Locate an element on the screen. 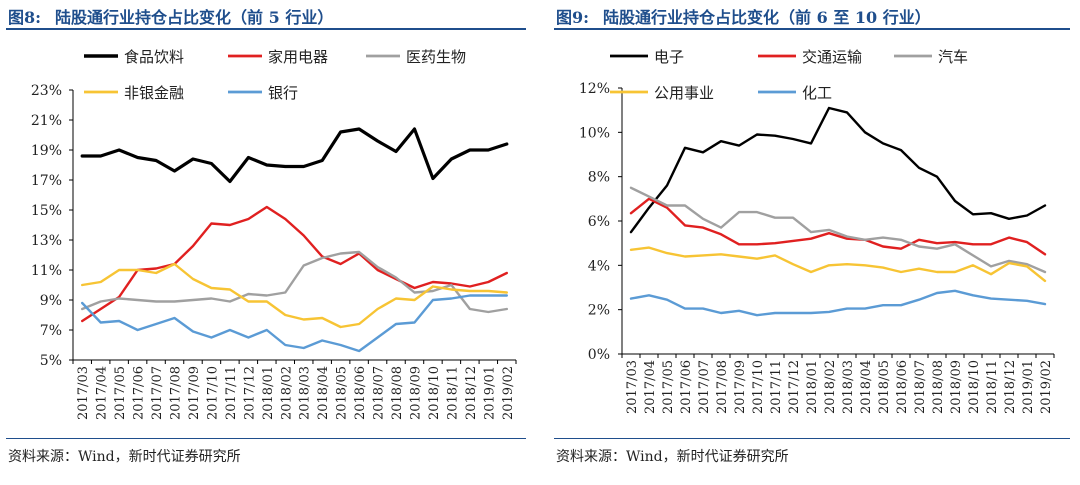 The width and height of the screenshot is (1080, 485). right-x-tick-label: 2018/03 is located at coordinates (848, 387).